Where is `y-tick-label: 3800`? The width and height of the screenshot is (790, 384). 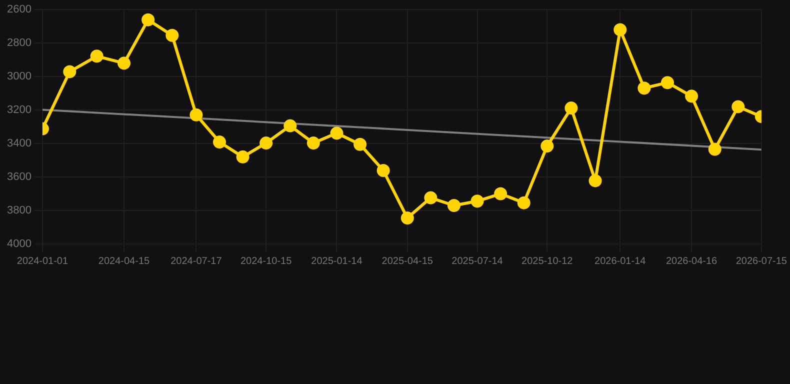 y-tick-label: 3800 is located at coordinates (19, 210).